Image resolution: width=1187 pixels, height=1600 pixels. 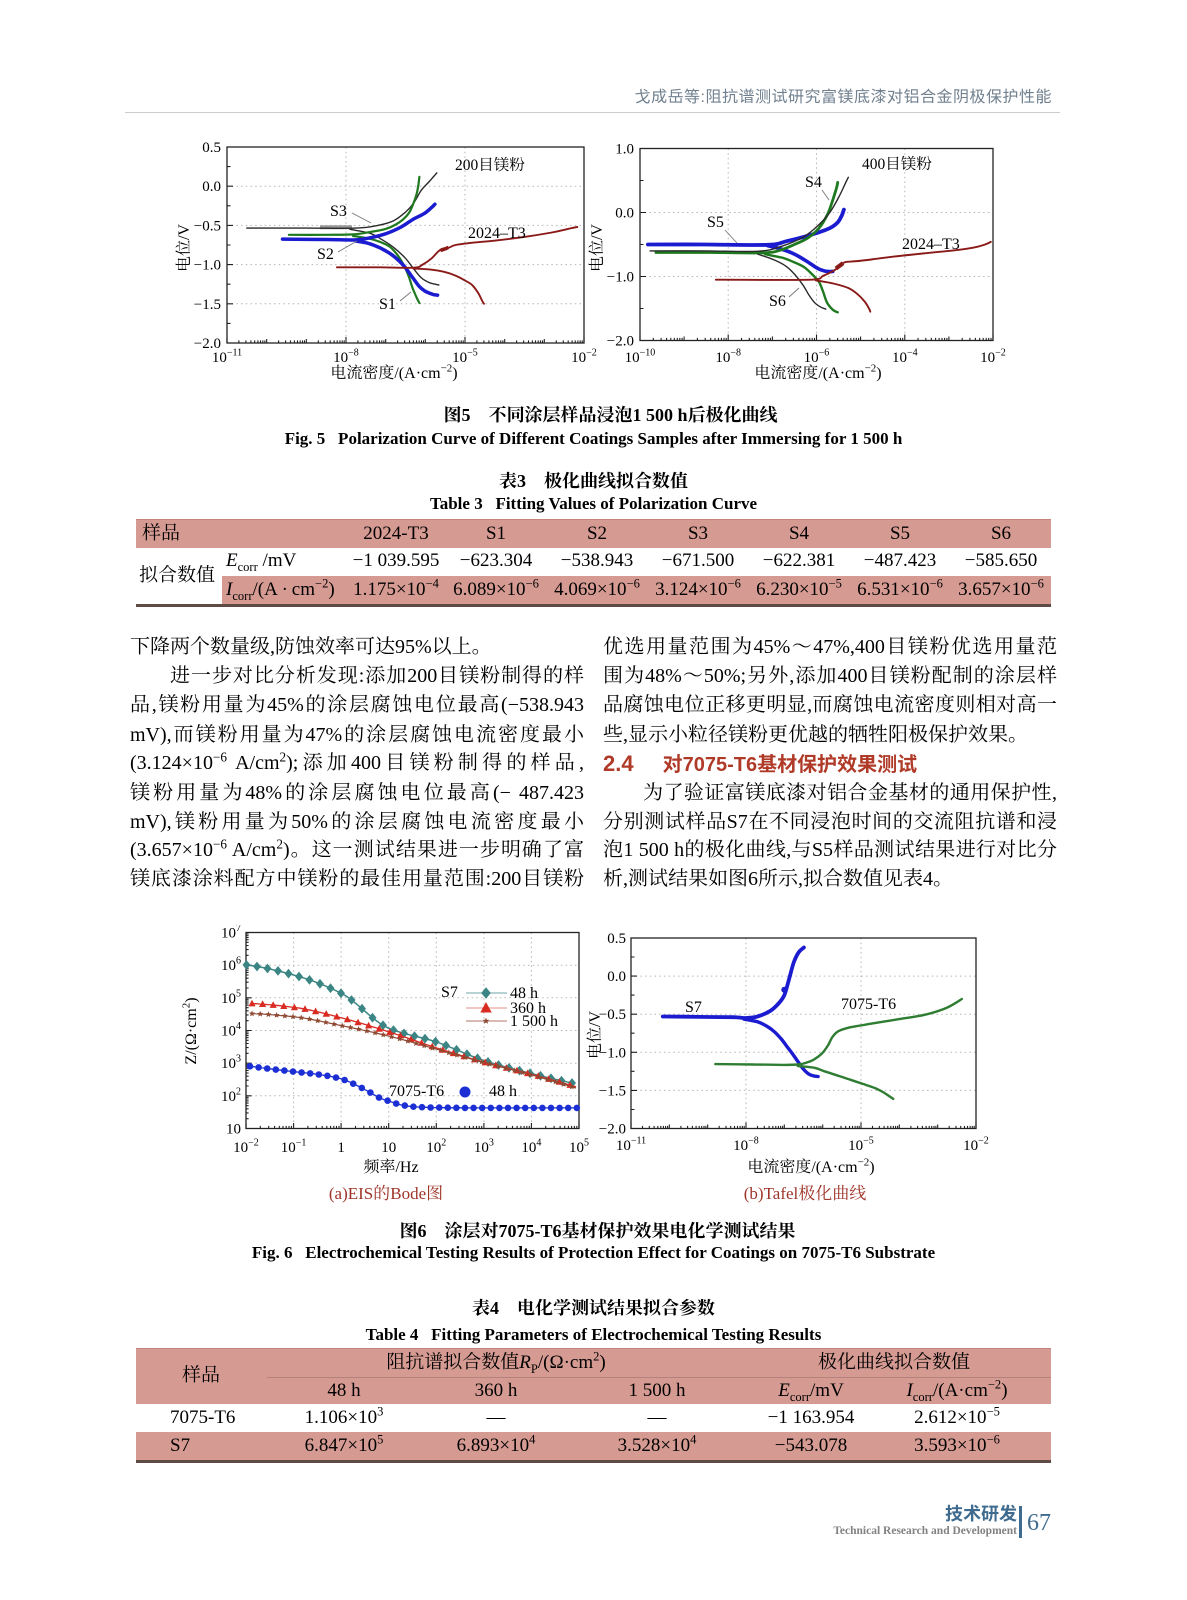 What do you see at coordinates (338, 211) in the screenshot?
I see `svg-text: S3` at bounding box center [338, 211].